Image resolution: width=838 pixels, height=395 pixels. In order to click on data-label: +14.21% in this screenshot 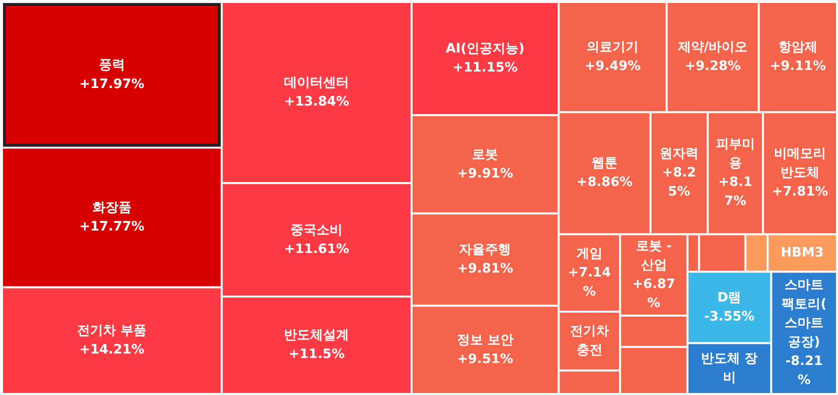, I will do `click(111, 350)`.